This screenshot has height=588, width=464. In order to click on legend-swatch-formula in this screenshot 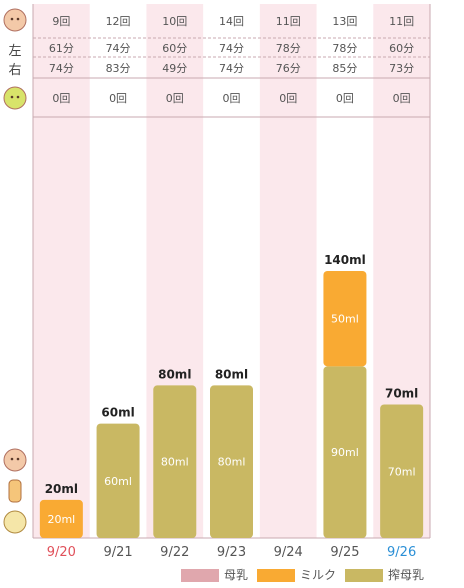, I will do `click(276, 575)`.